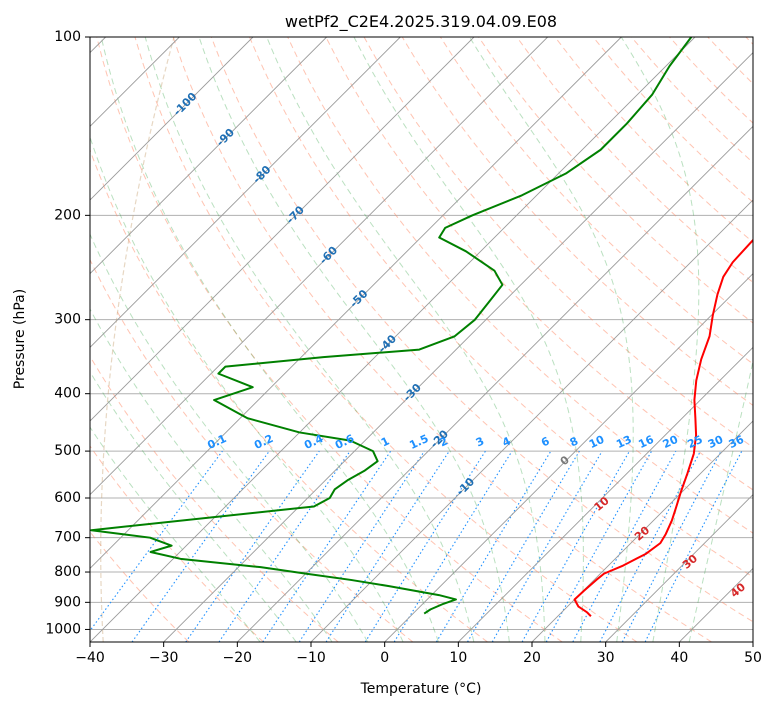 The width and height of the screenshot is (775, 708). Describe the element at coordinates (20, 339) in the screenshot. I see `y-axis-label: Pressure (hPa)` at that location.